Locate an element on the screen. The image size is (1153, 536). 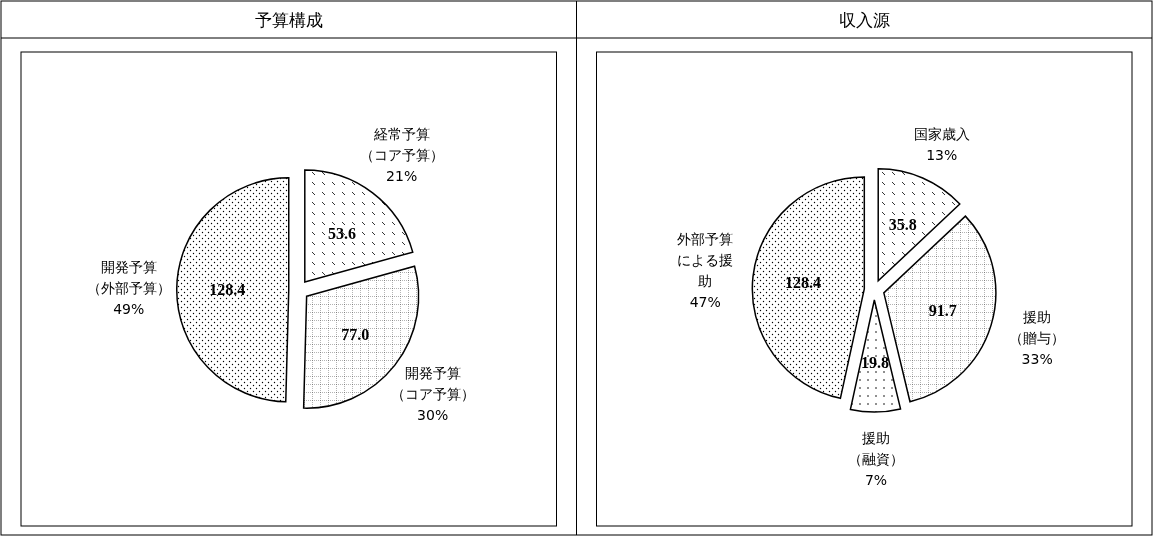
text: 49% is located at coordinates (129, 308).